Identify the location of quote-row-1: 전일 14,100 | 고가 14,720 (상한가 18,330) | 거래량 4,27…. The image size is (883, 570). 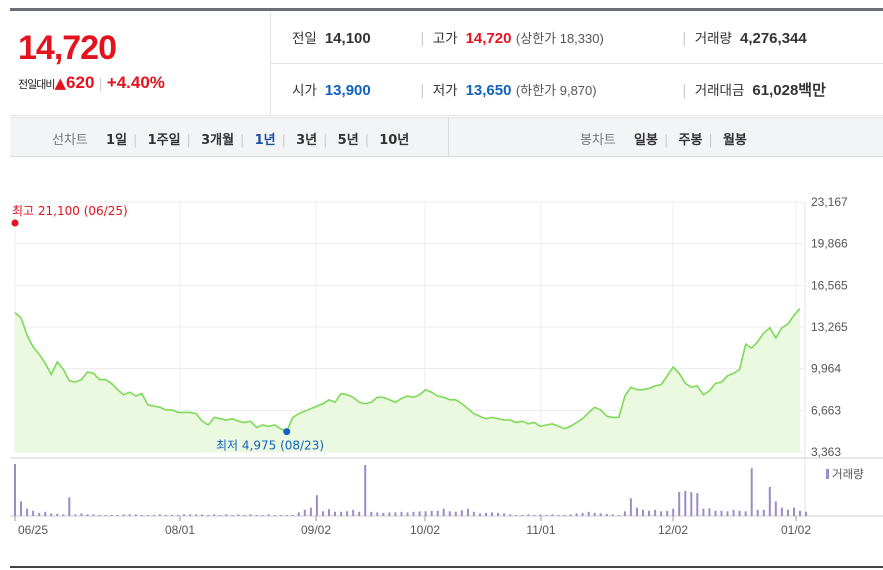
(576, 37).